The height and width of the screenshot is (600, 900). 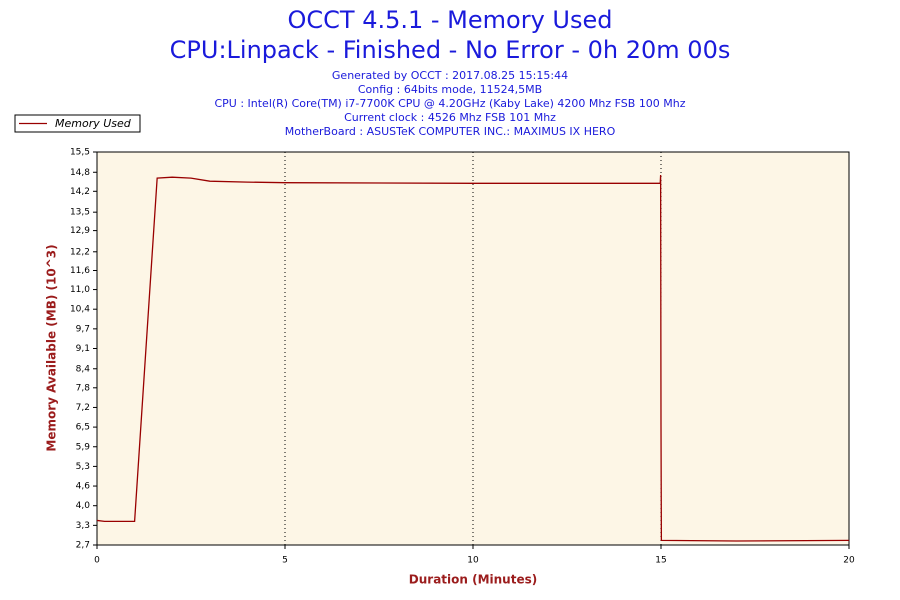 I want to click on y-tick-label: 4,6, so click(x=83, y=487).